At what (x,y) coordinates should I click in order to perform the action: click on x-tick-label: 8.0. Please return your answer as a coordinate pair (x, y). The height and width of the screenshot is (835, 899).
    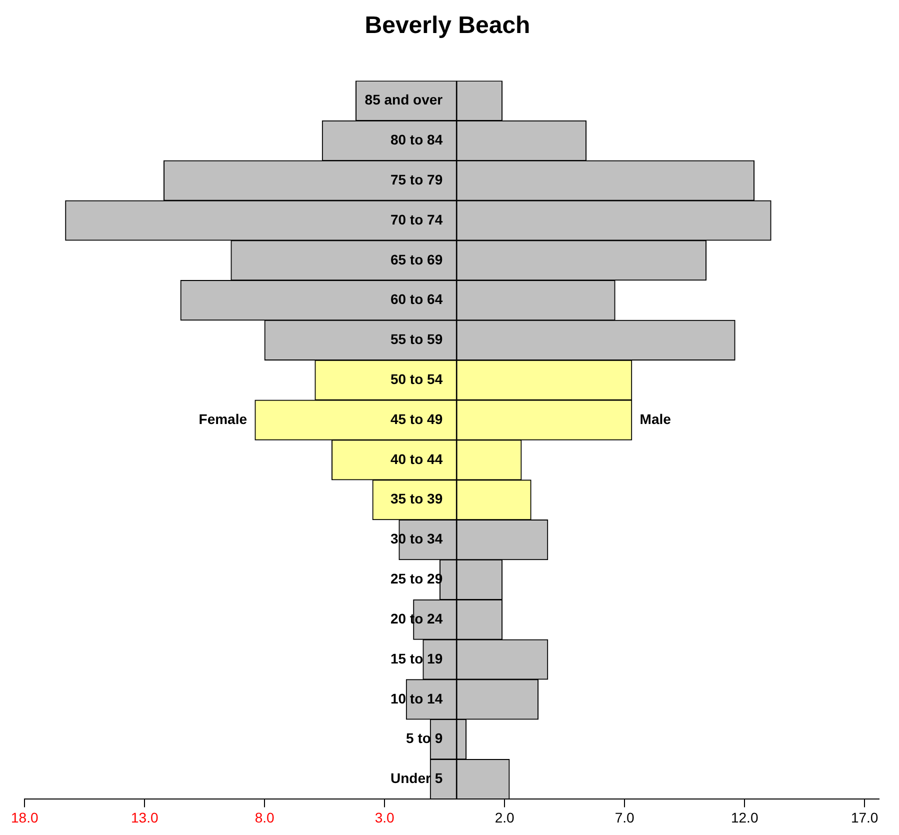
    Looking at the image, I should click on (264, 817).